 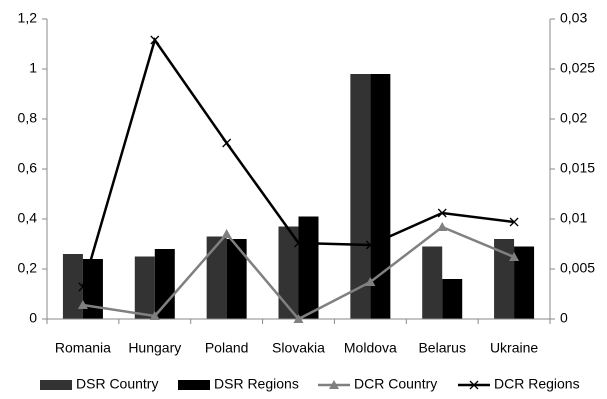 I want to click on y2-tick-label: 0,02, so click(x=573, y=118).